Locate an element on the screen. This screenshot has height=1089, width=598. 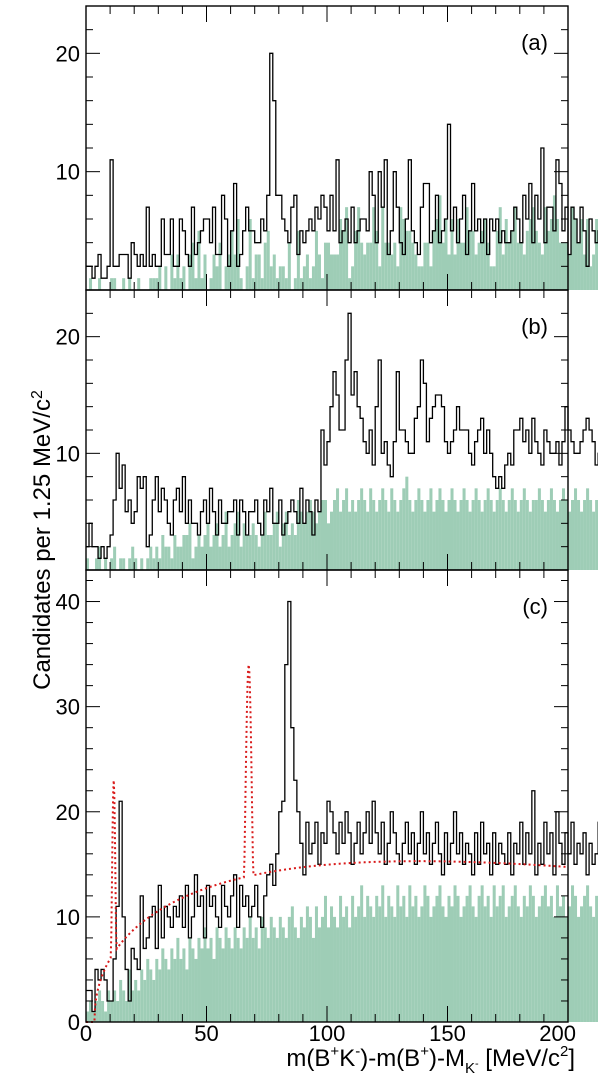
x-tick-label: 200 is located at coordinates (557, 1033).